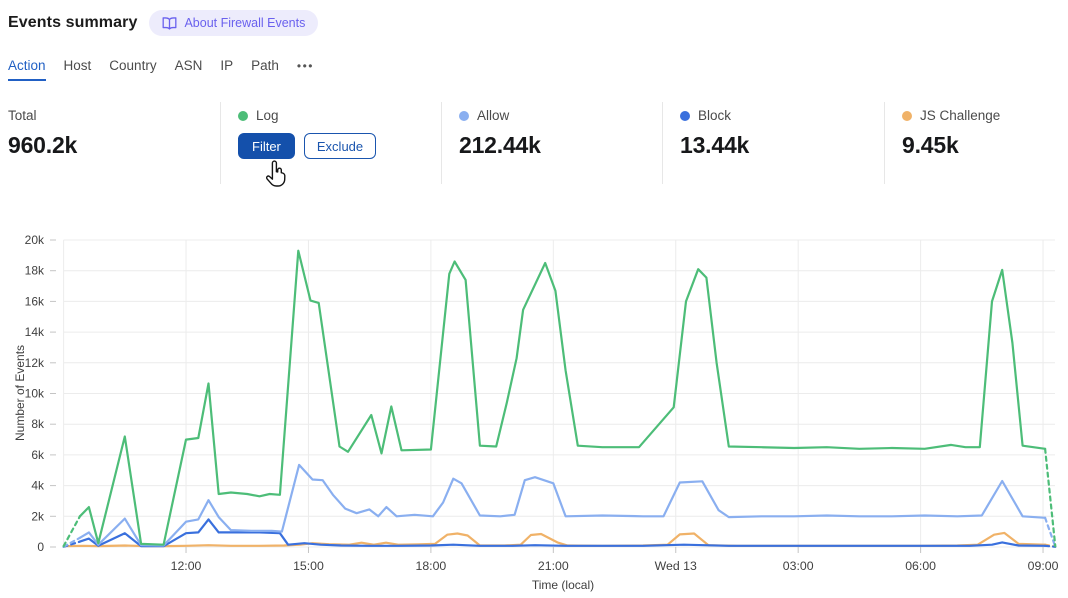  Describe the element at coordinates (308, 566) in the screenshot. I see `x-tick-label: 15:00` at that location.